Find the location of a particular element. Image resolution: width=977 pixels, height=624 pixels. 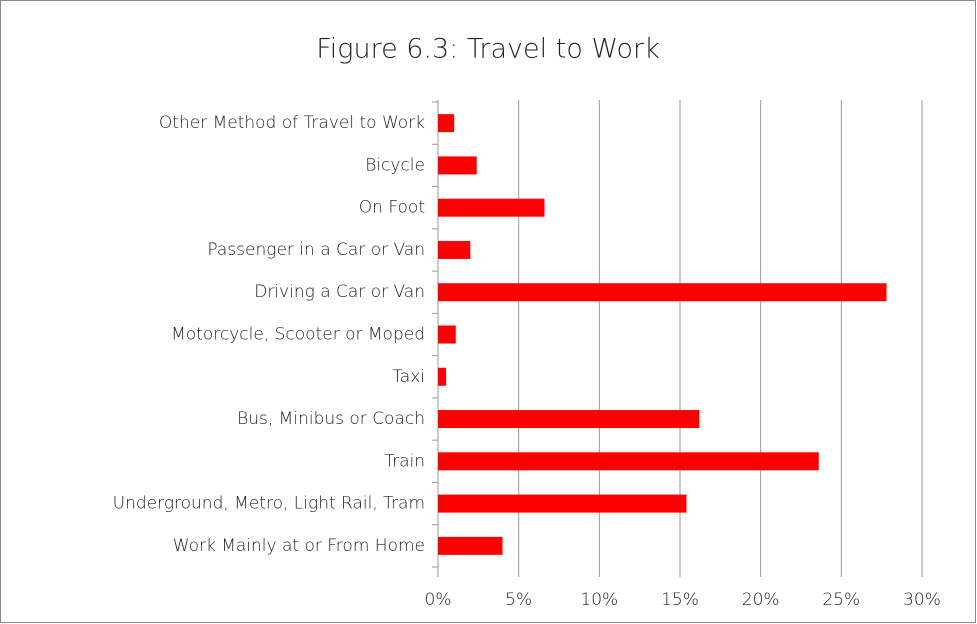

x-tick-label: 20% is located at coordinates (761, 600).